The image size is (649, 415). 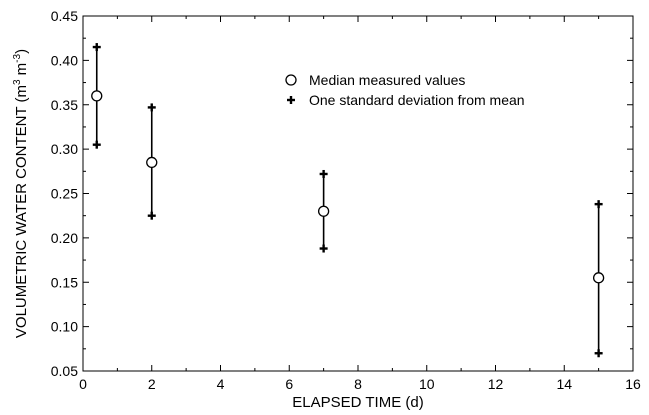 I want to click on legend-plus-glyph, so click(x=291, y=100).